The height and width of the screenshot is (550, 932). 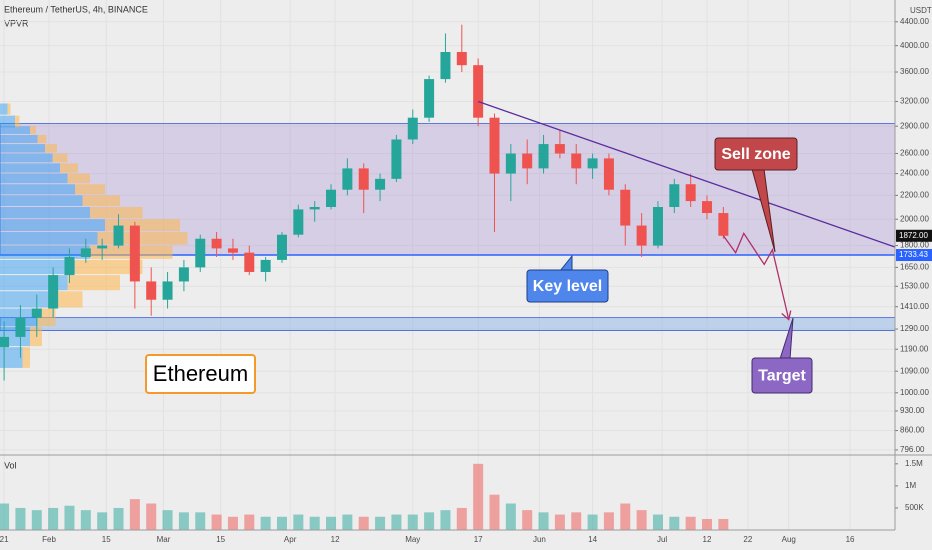 What do you see at coordinates (686, 174) in the screenshot?
I see `trendline` at bounding box center [686, 174].